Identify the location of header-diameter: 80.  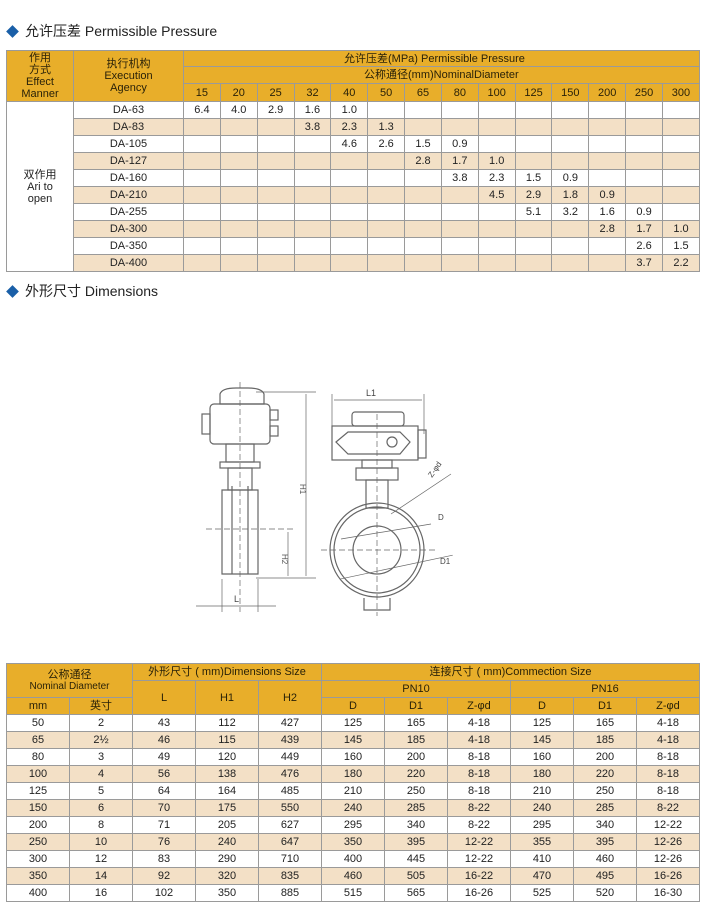
(459, 92).